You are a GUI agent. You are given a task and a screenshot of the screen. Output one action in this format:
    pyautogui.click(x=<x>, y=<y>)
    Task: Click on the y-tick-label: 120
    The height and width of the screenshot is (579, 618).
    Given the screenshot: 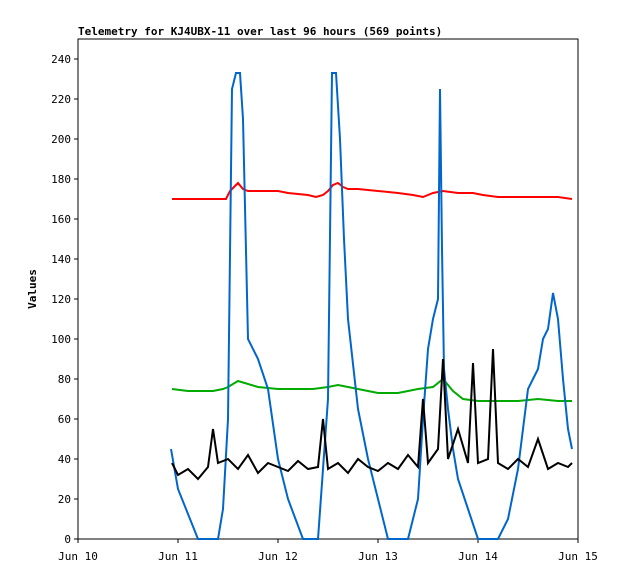 What is the action you would take?
    pyautogui.click(x=61, y=299)
    